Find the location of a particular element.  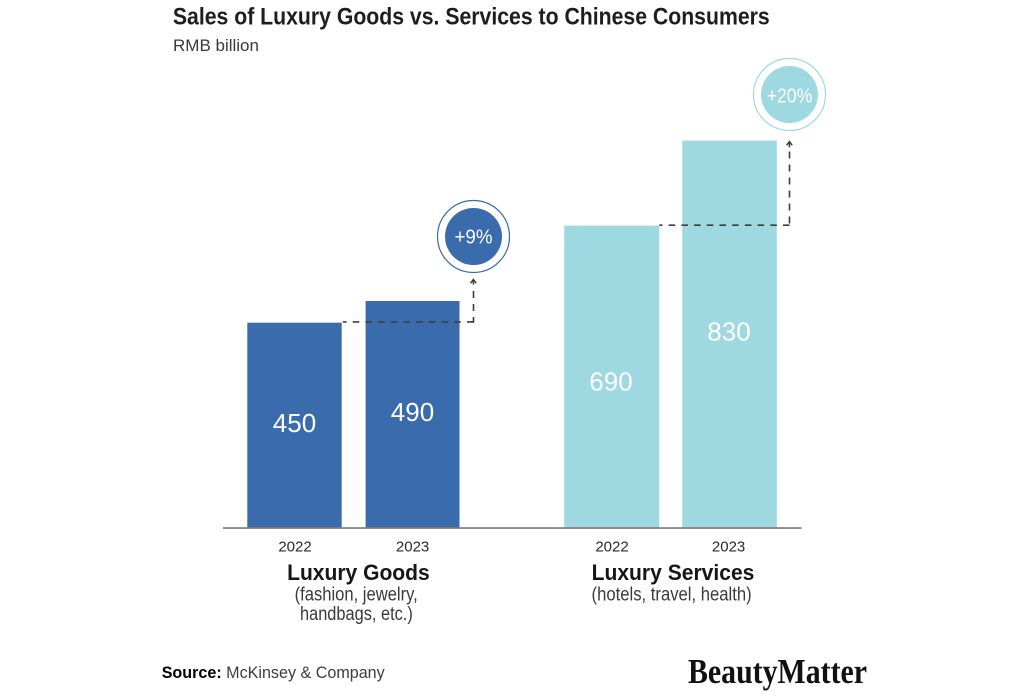

svg-text: 830 is located at coordinates (728, 332).